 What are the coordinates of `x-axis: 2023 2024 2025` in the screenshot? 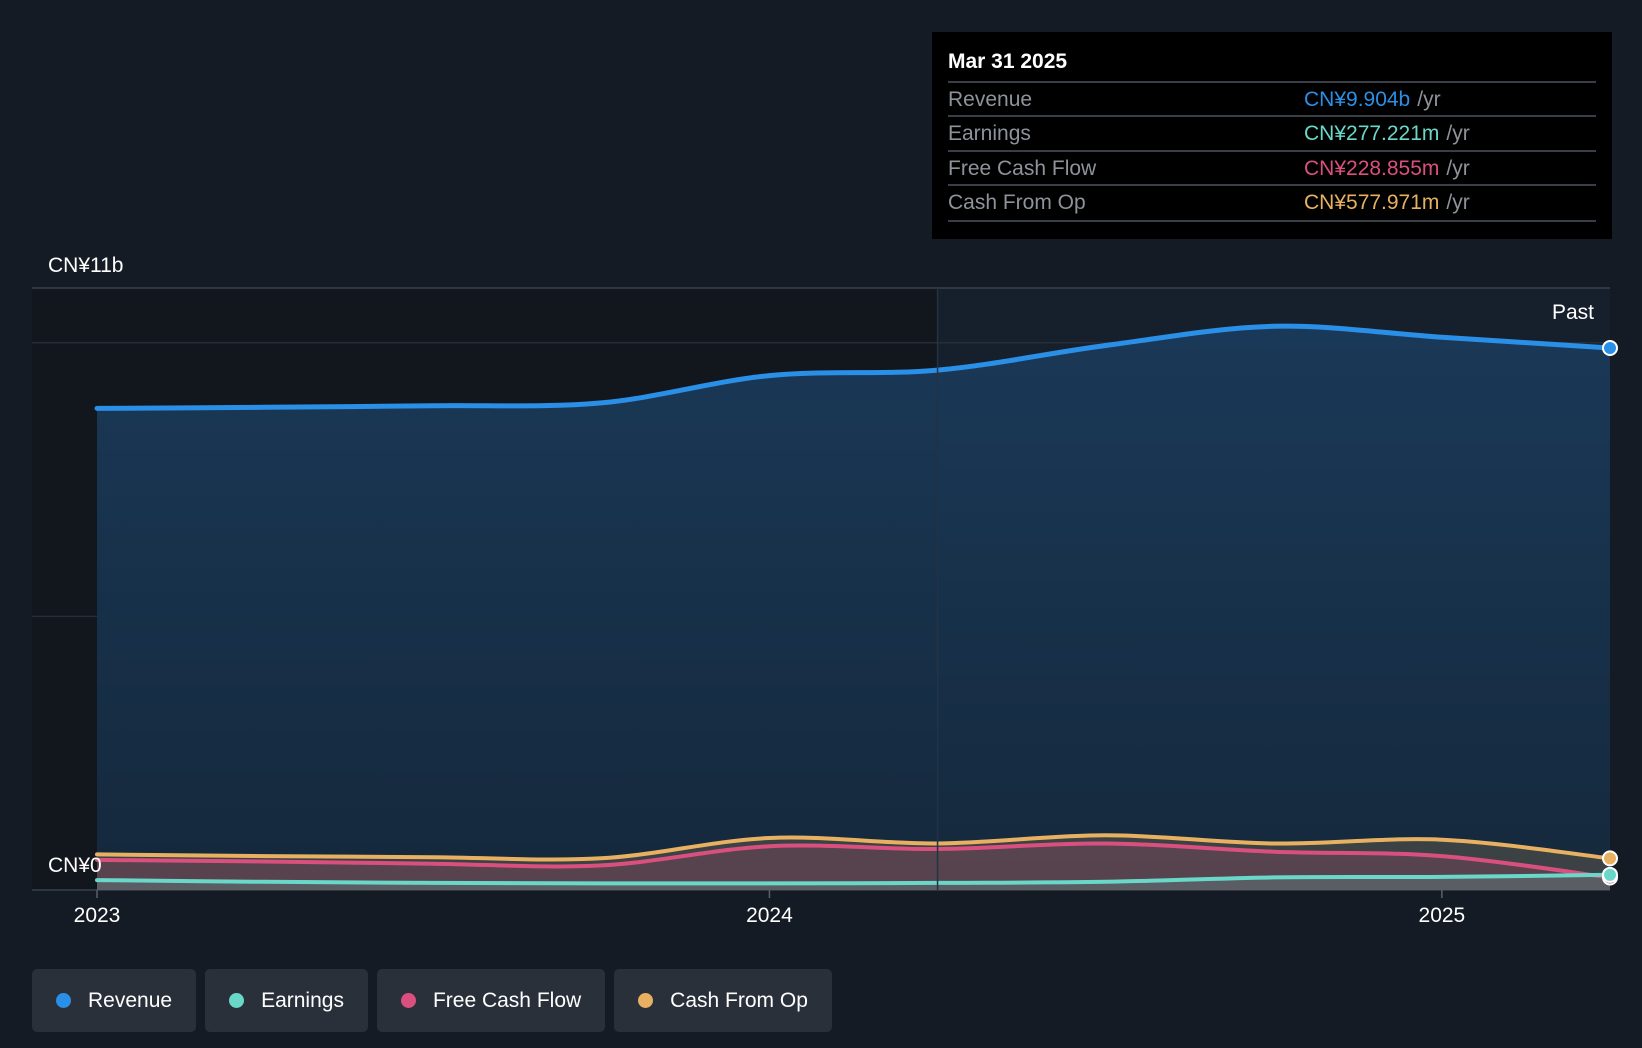 It's located at (770, 908).